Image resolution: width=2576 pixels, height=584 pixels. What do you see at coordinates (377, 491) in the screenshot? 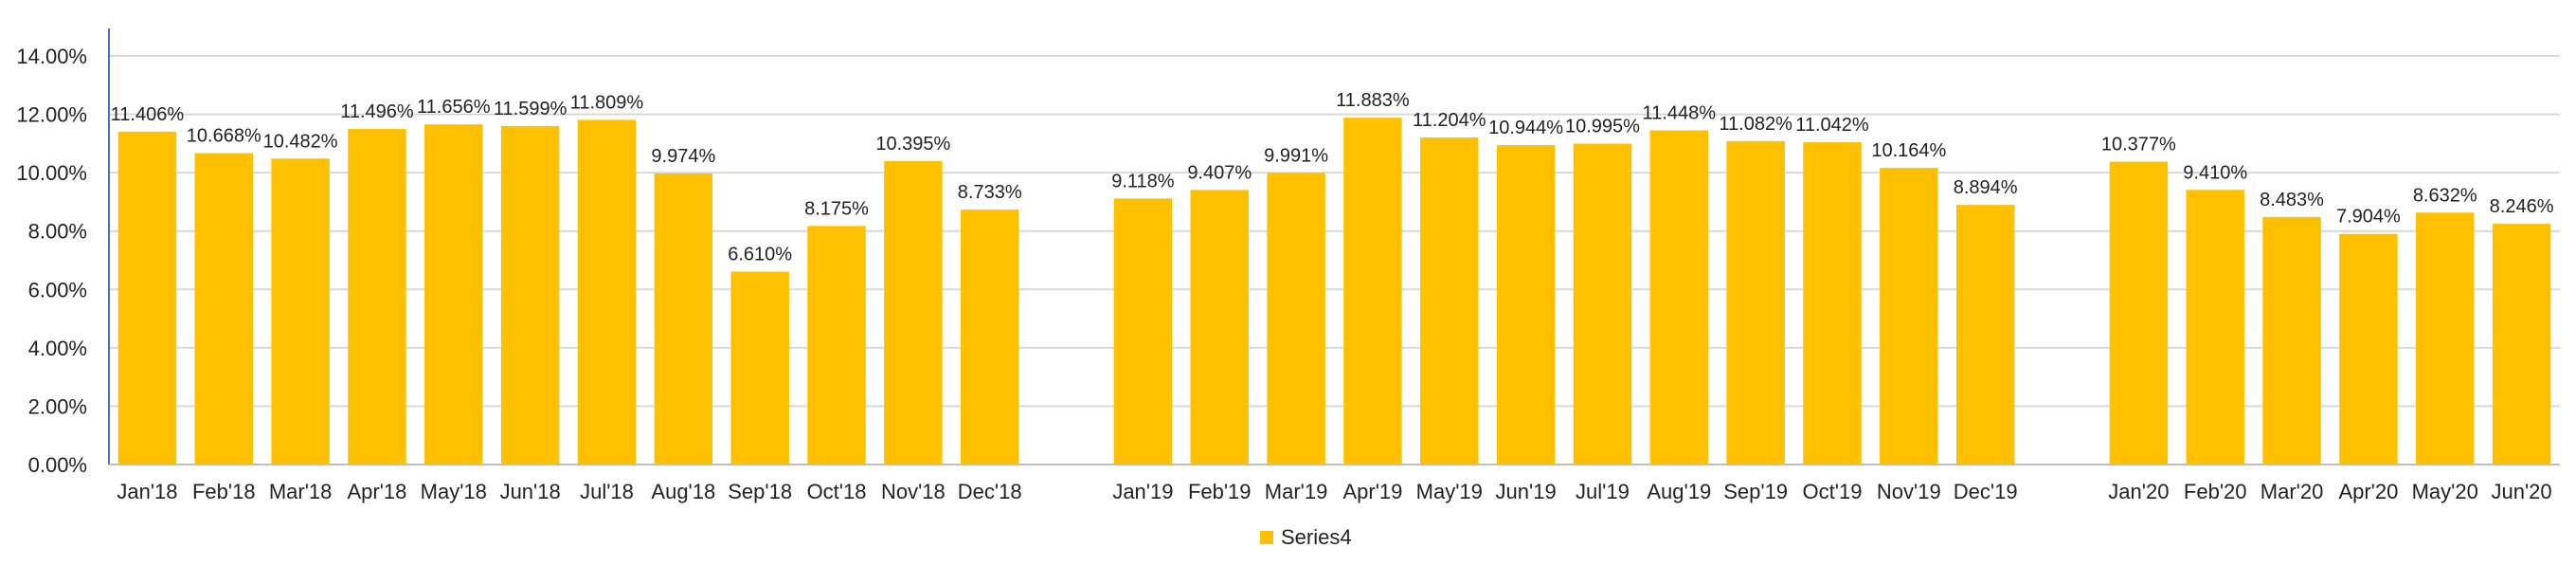
I see `x-tick-label: Apr'18` at bounding box center [377, 491].